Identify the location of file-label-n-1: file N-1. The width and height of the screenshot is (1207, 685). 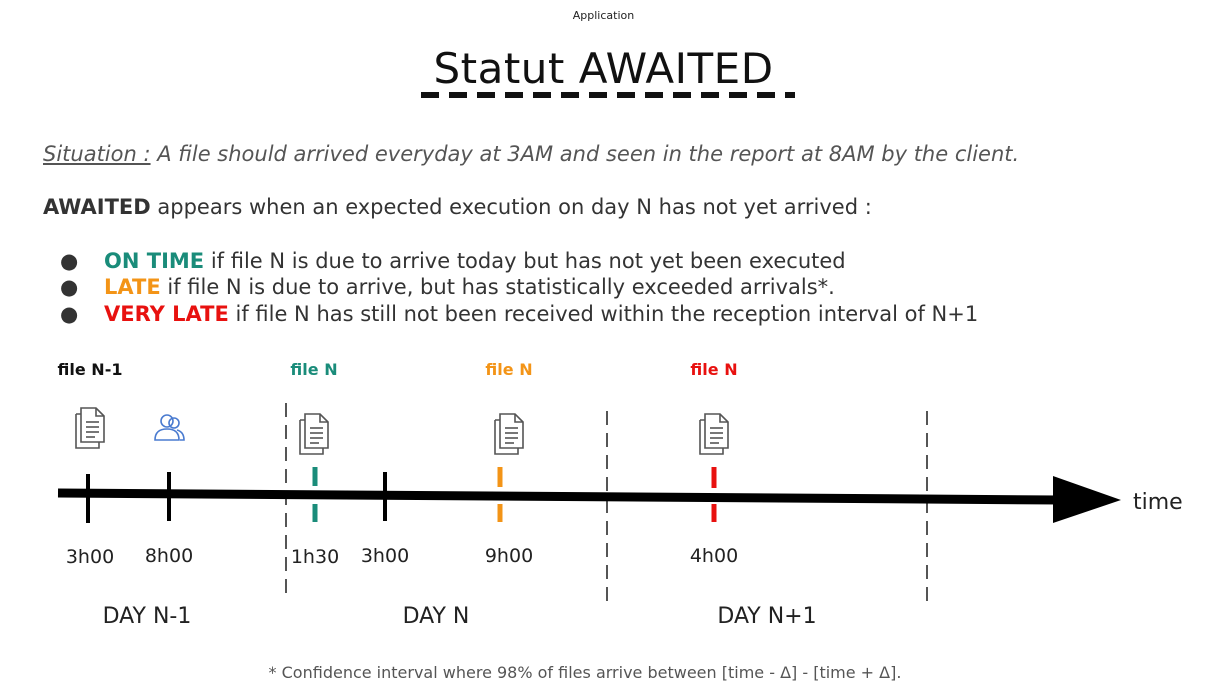
(90, 369).